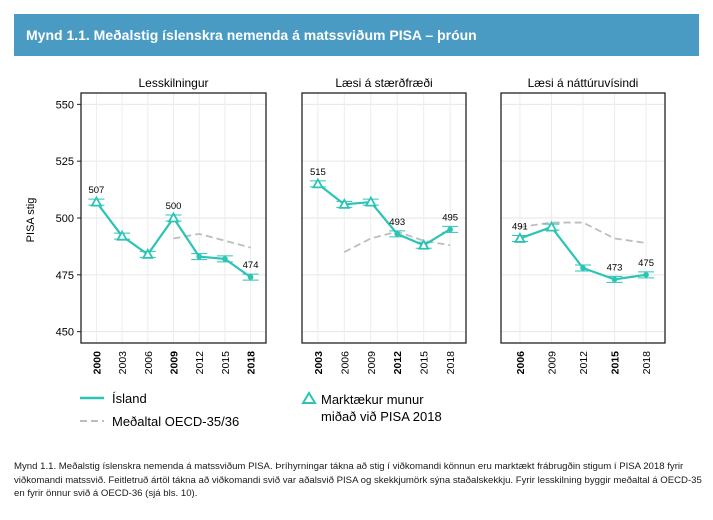  What do you see at coordinates (97, 363) in the screenshot?
I see `x-tick-label: 2000` at bounding box center [97, 363].